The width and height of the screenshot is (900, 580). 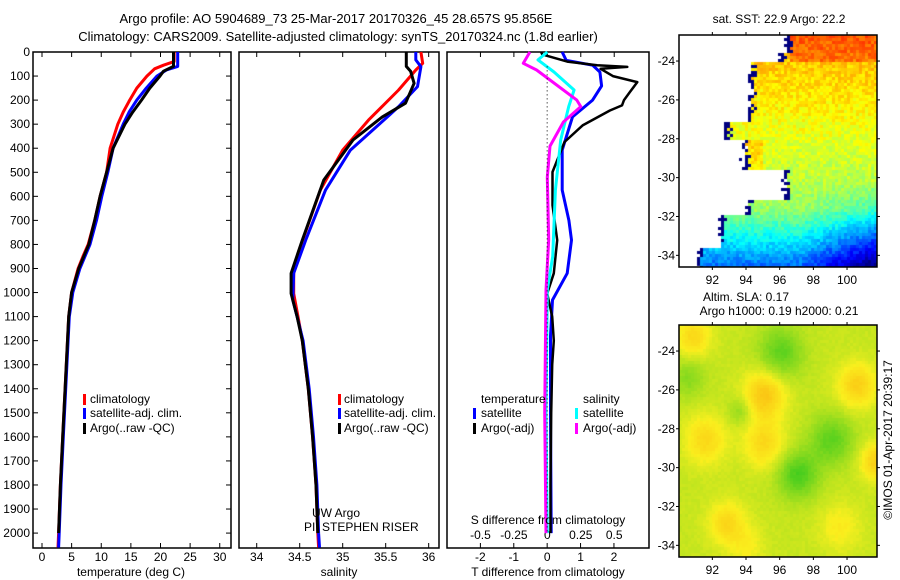 What do you see at coordinates (667, 216) in the screenshot?
I see `lat-tick-label: -32` at bounding box center [667, 216].